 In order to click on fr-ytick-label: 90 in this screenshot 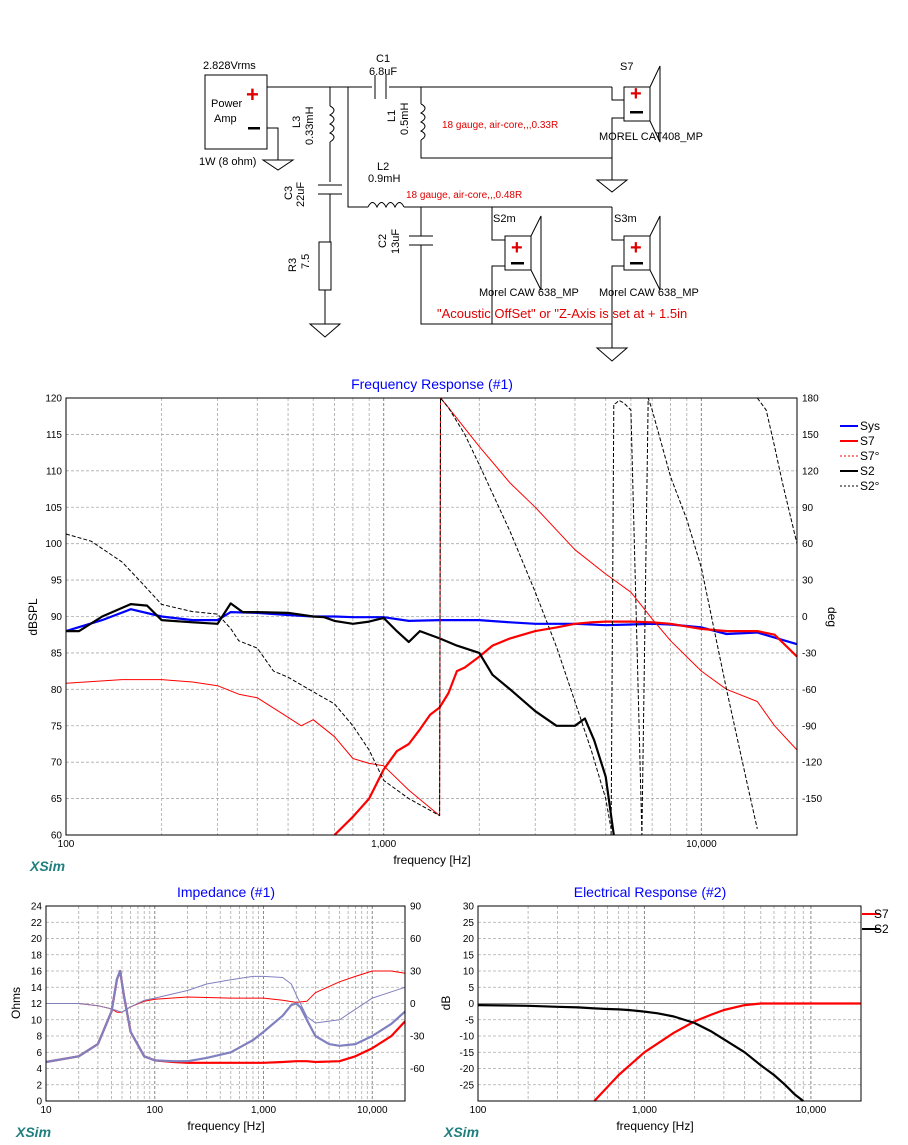, I will do `click(57, 617)`.